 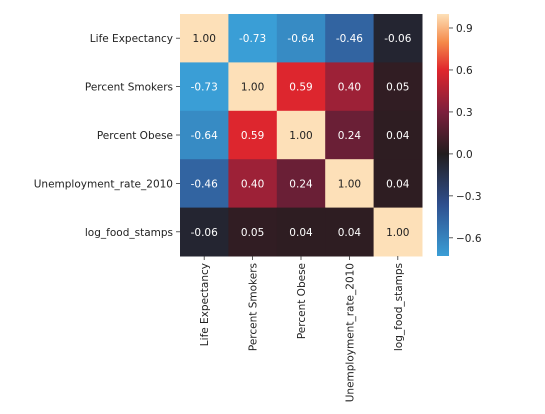 I want to click on colorbar-tick-label: 0.9, so click(x=464, y=29).